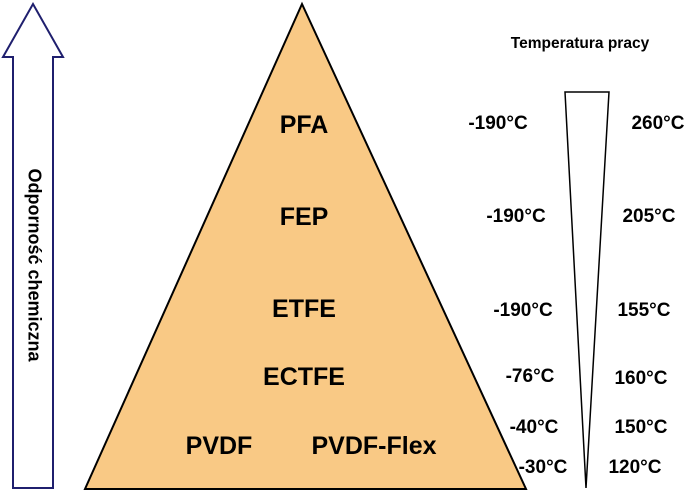 This screenshot has width=691, height=493. What do you see at coordinates (587, 290) in the screenshot?
I see `temperature-wedge` at bounding box center [587, 290].